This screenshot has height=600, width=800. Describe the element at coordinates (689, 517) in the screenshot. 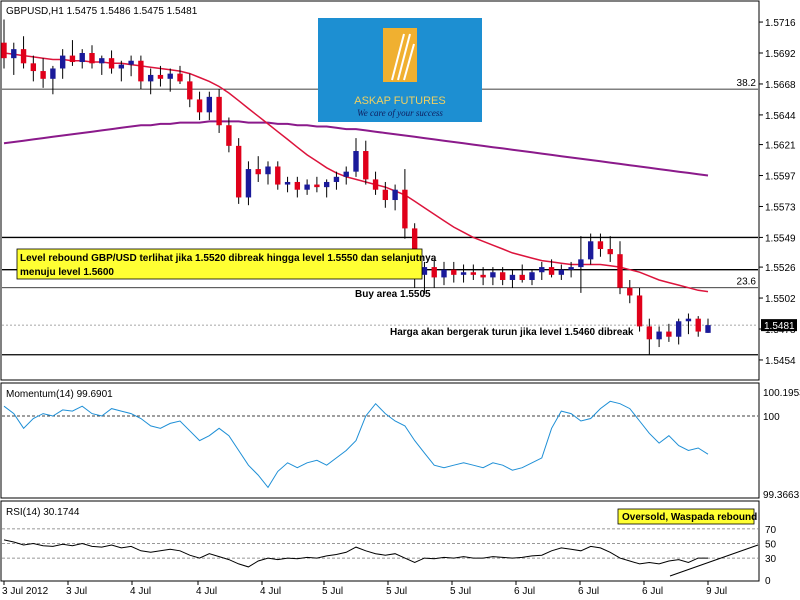

I see `annotation-oversold-text: Oversold, Waspada rebound` at that location.